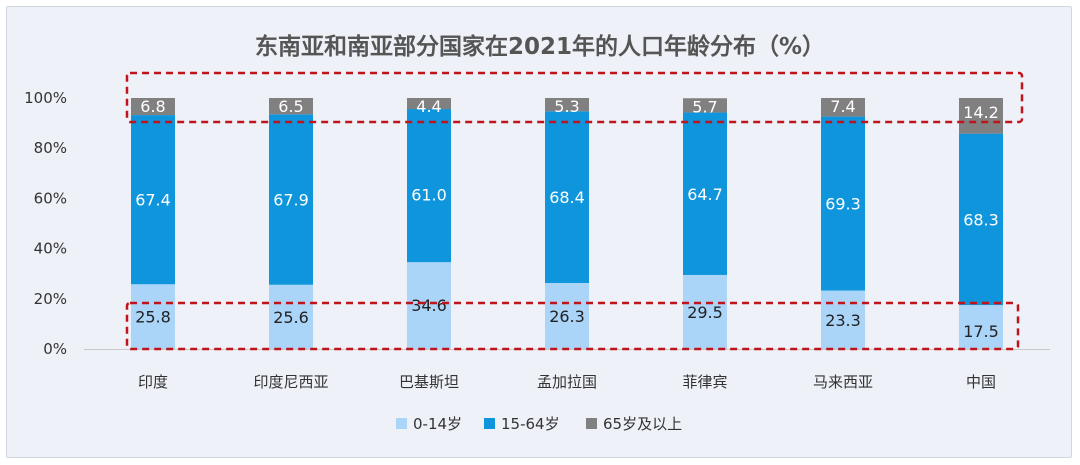 The height and width of the screenshot is (465, 1080). I want to click on data-label: 29.5, so click(705, 312).